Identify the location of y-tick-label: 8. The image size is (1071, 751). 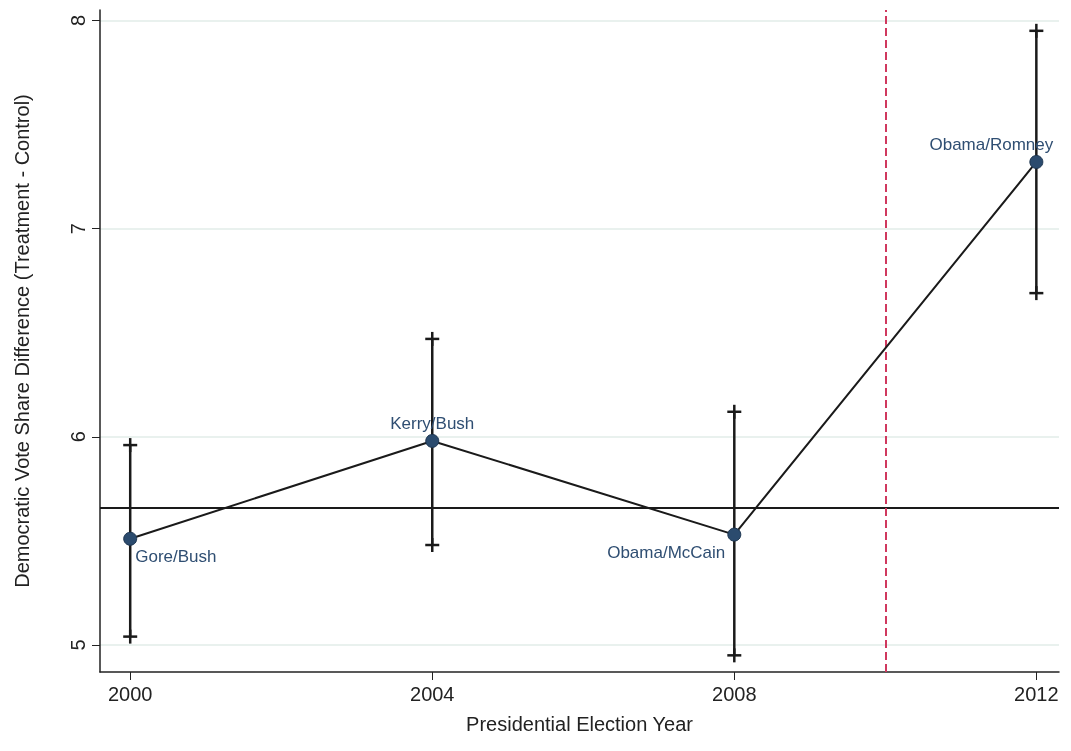
(78, 20).